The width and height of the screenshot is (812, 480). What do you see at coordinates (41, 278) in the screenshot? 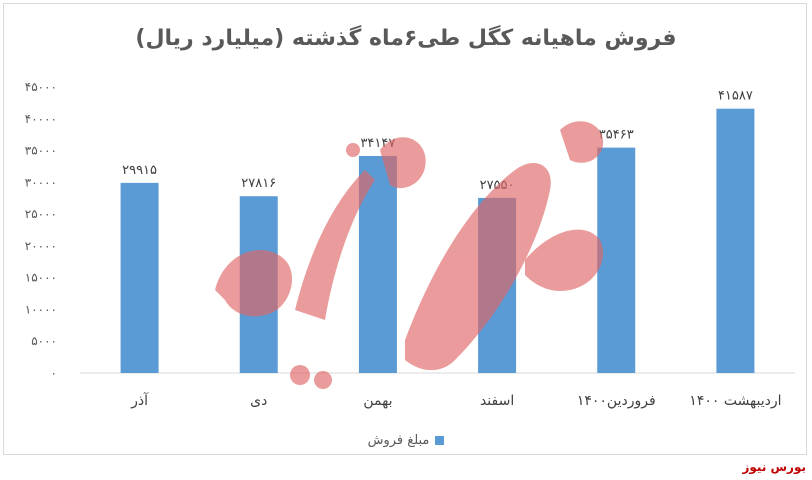
I see `y-tick-label: ۱۵۰۰۰` at bounding box center [41, 278].